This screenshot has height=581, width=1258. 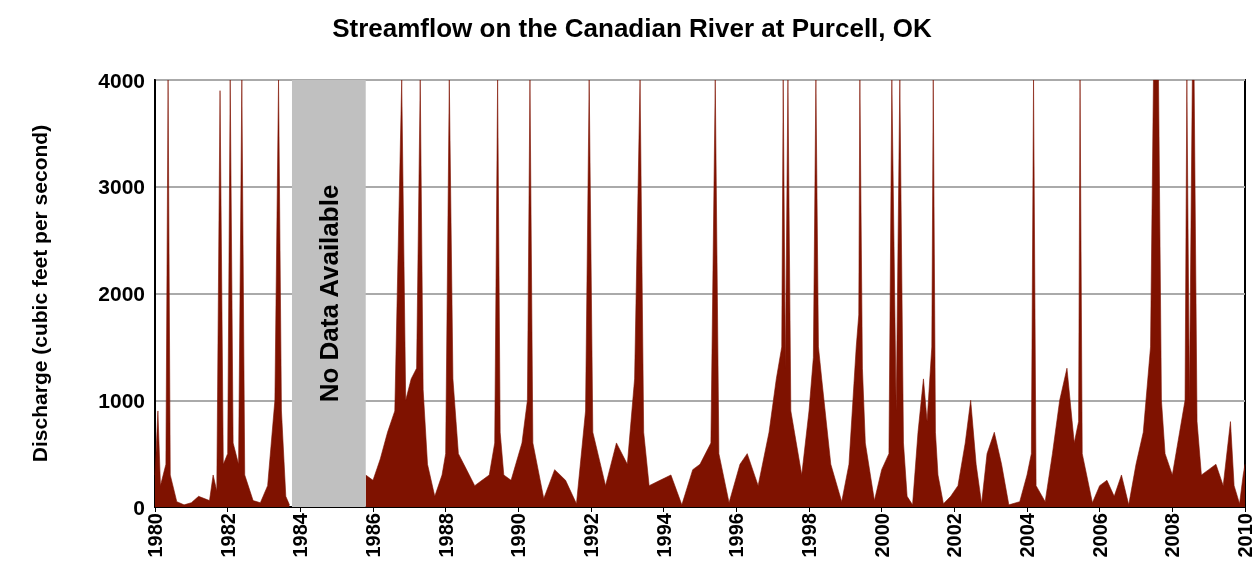 What do you see at coordinates (1027, 535) in the screenshot?
I see `x-tick-label: 2004` at bounding box center [1027, 535].